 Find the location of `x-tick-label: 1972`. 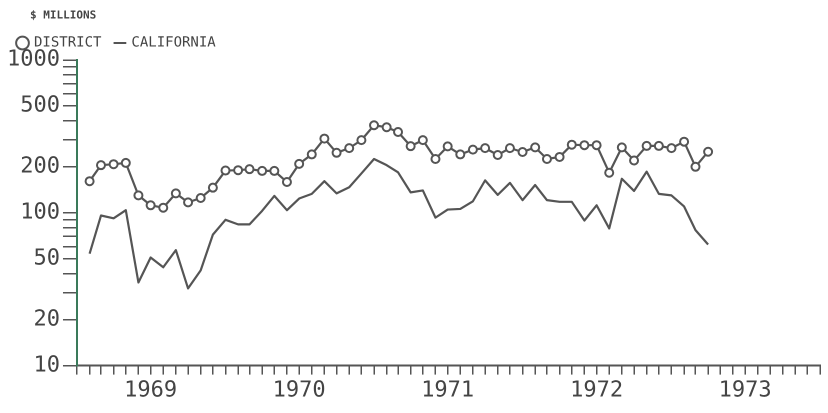

x-tick-label: 1972 is located at coordinates (597, 390).